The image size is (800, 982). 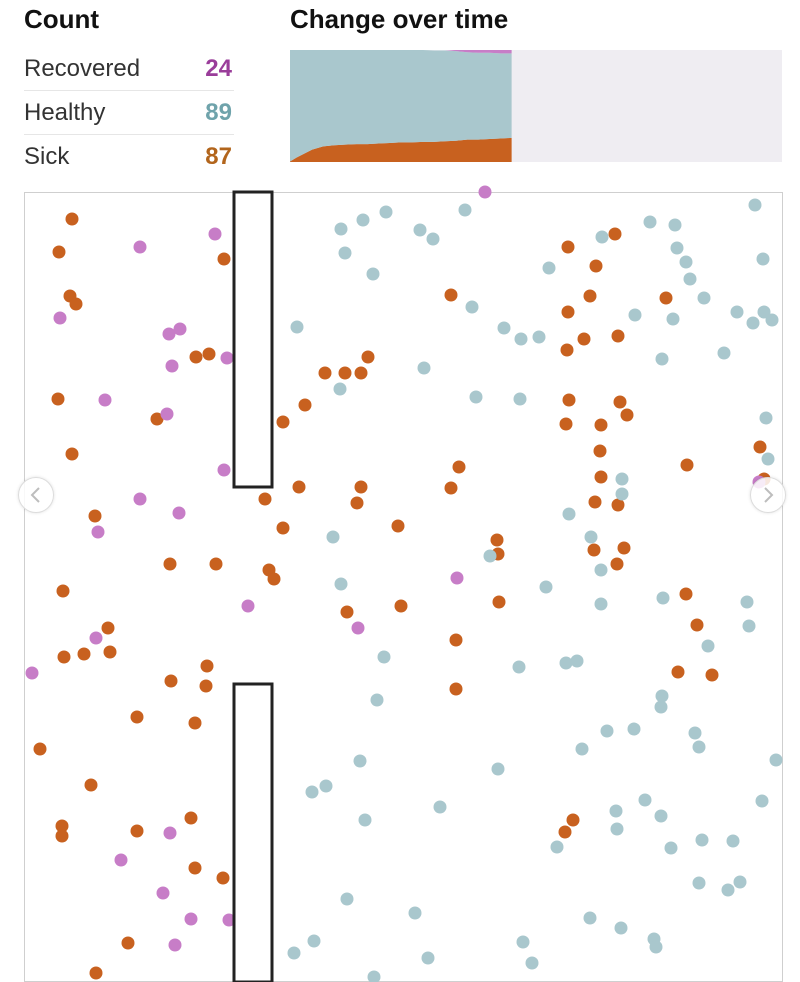 I want to click on count-title: Count, so click(x=62, y=19).